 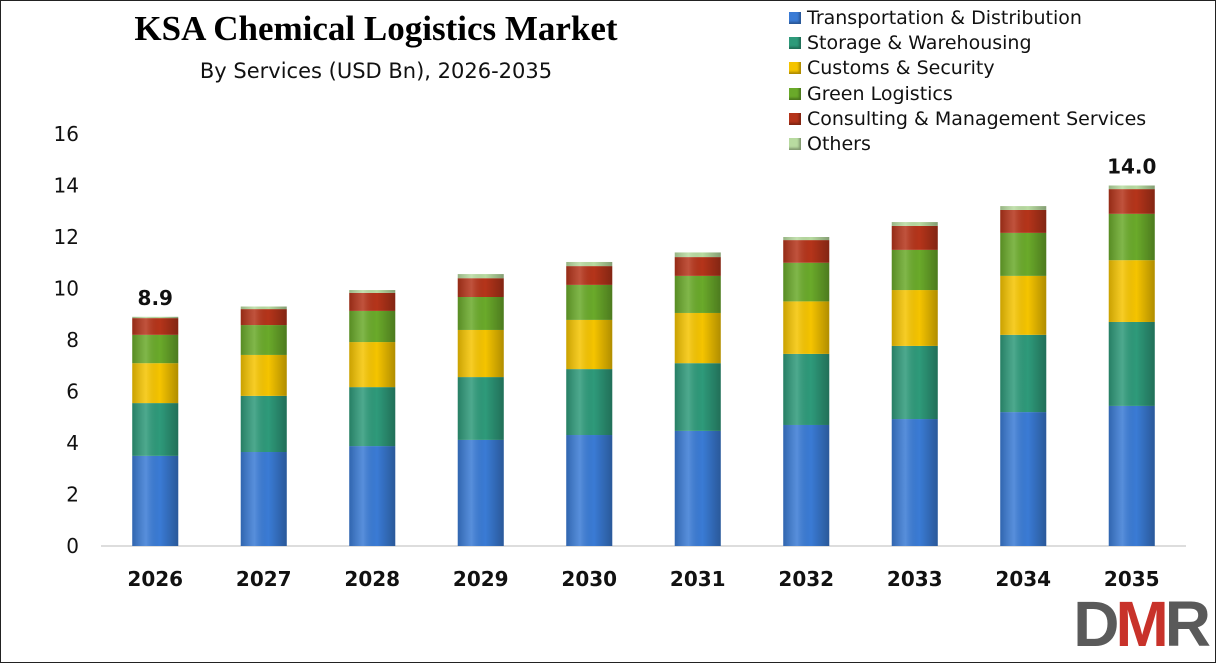 I want to click on logo-letter-r: R, so click(x=1187, y=624).